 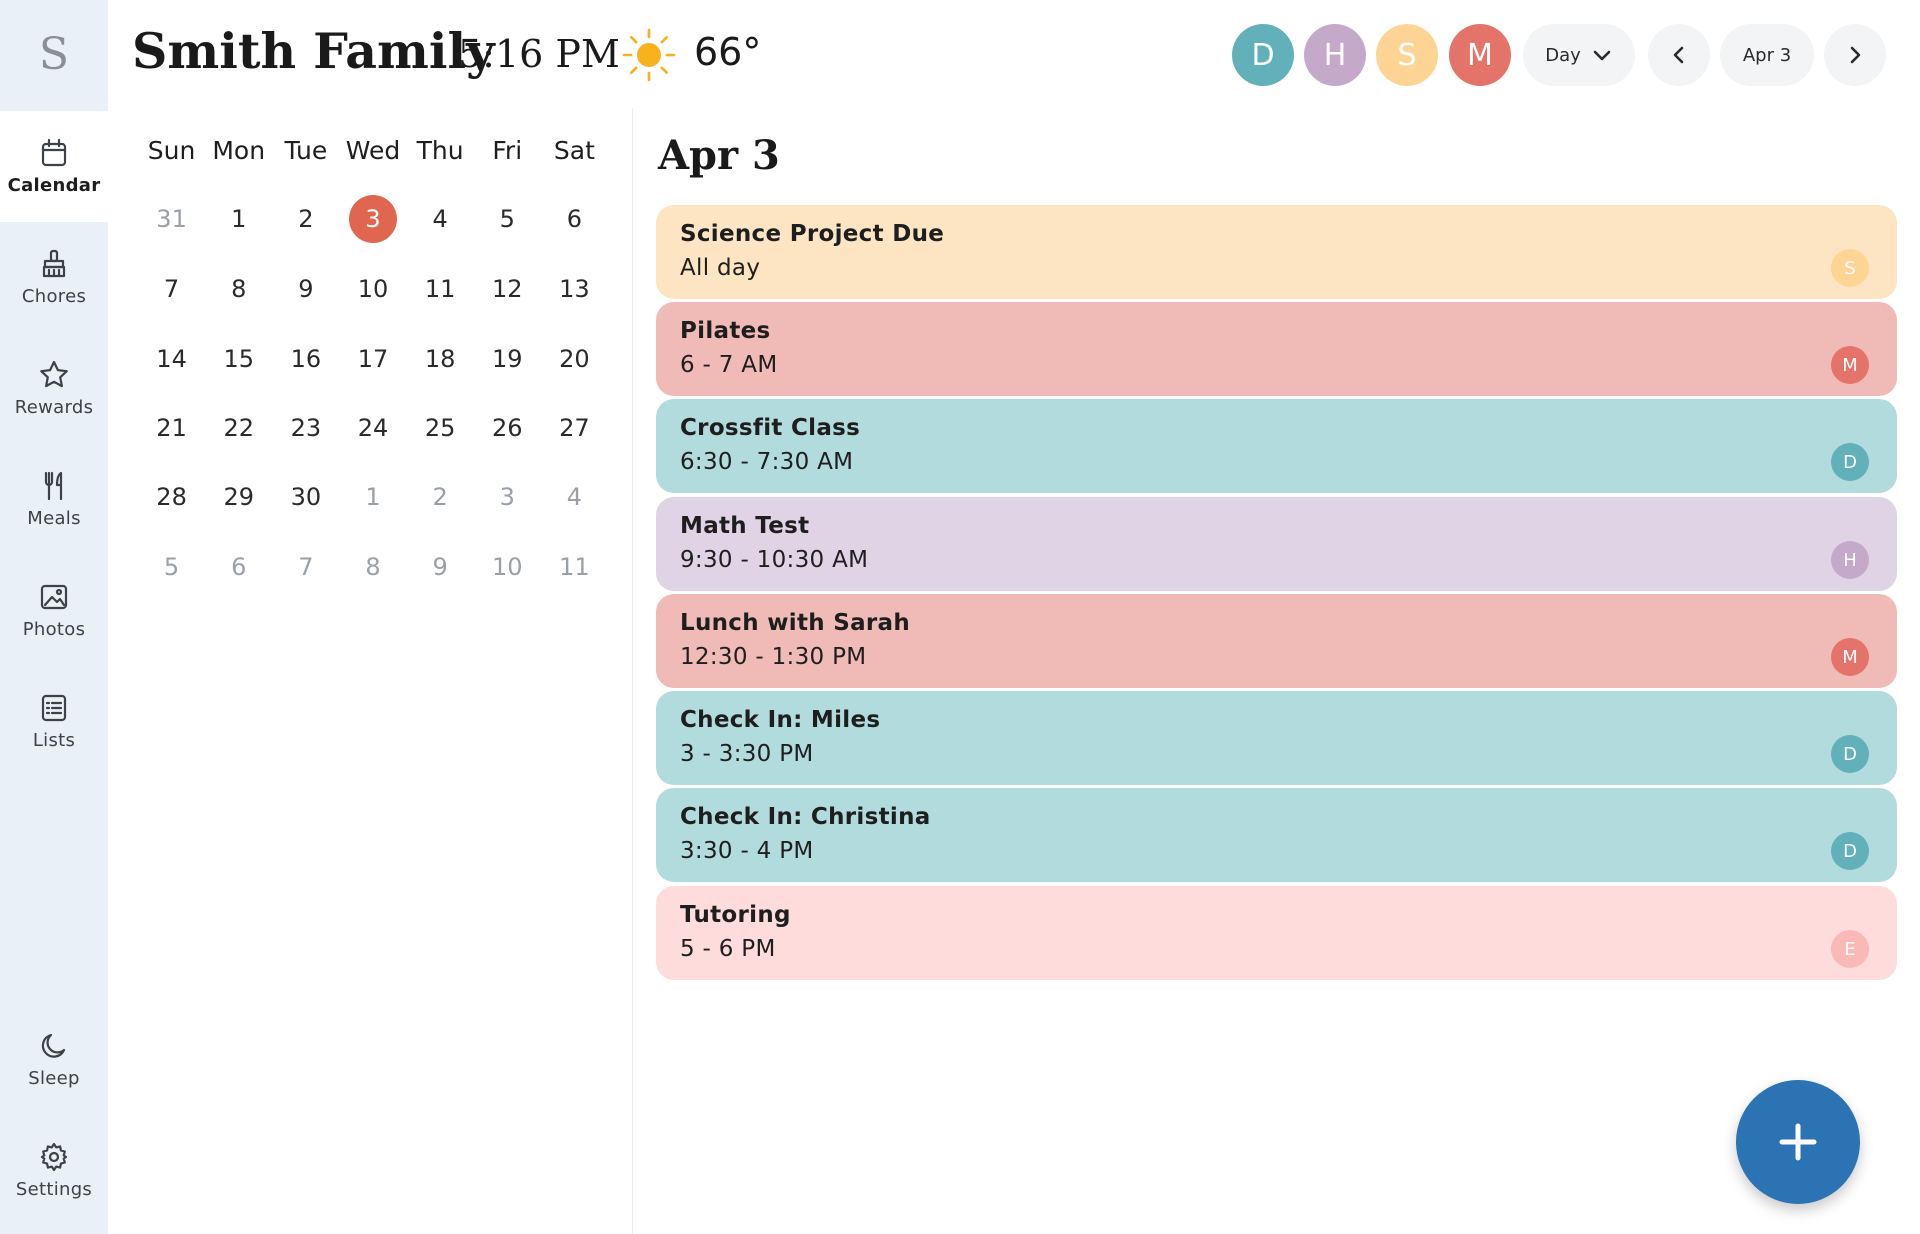 What do you see at coordinates (171, 359) in the screenshot?
I see `calendar-day: 14` at bounding box center [171, 359].